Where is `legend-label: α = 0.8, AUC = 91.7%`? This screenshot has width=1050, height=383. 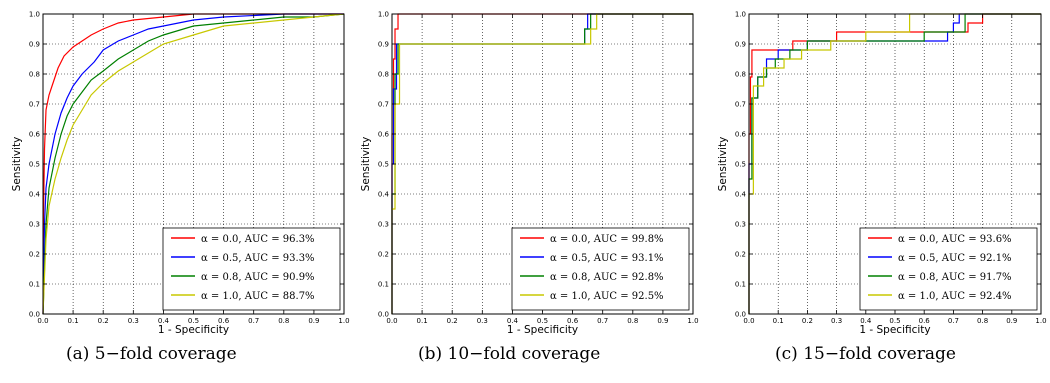 legend-label: α = 0.8, AUC = 91.7% is located at coordinates (955, 277).